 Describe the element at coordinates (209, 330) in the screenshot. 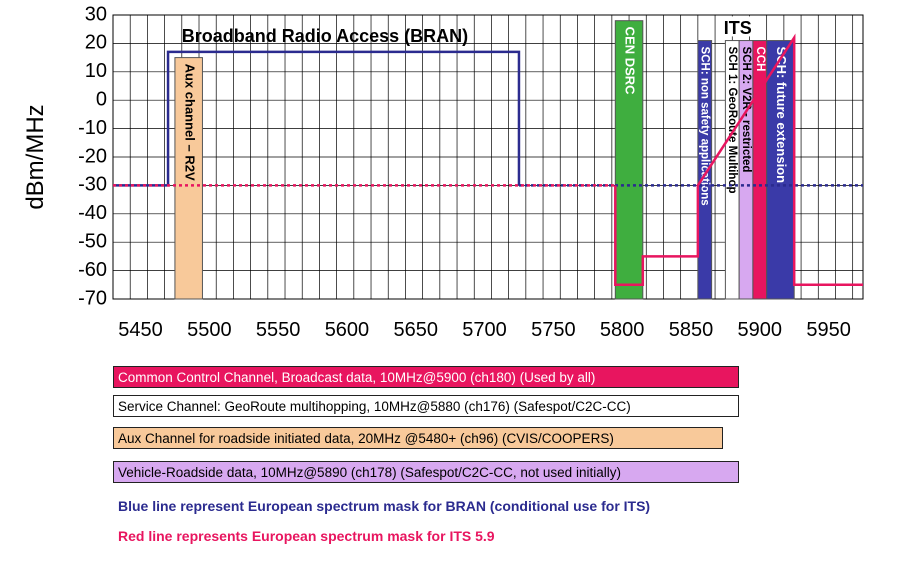

I see `x-tick-label: 5500` at that location.